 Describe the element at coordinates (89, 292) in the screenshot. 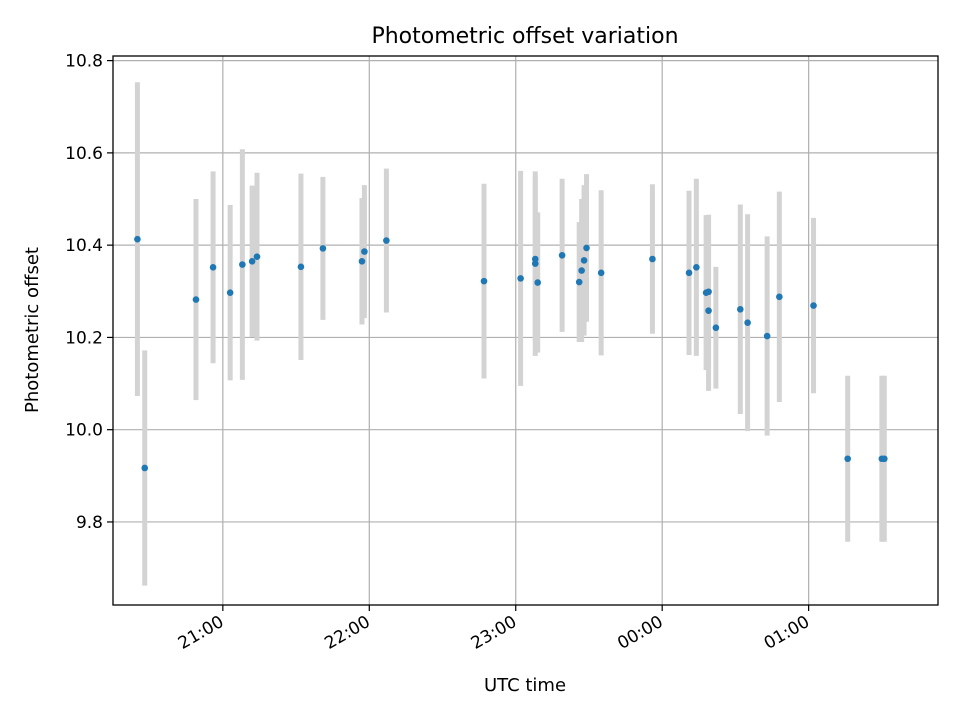

I see `y-axis-ticks: 9.8 10.0 10.2 10.4 10.6 10.8` at that location.